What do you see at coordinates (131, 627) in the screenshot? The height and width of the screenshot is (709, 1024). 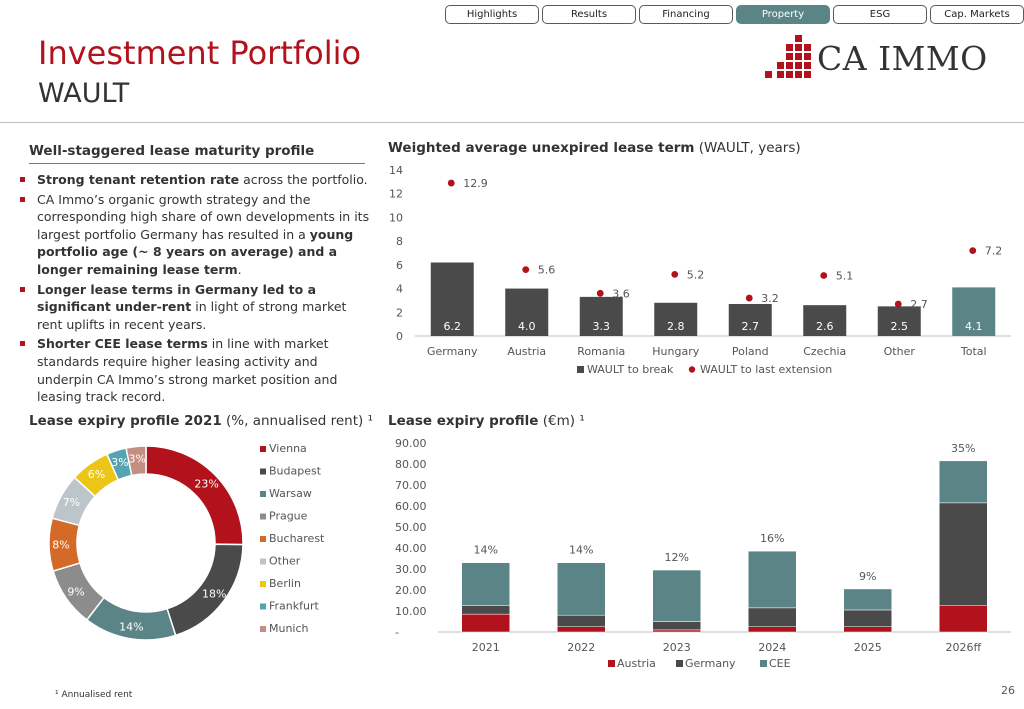 I see `donut-value-label: 14%` at bounding box center [131, 627].